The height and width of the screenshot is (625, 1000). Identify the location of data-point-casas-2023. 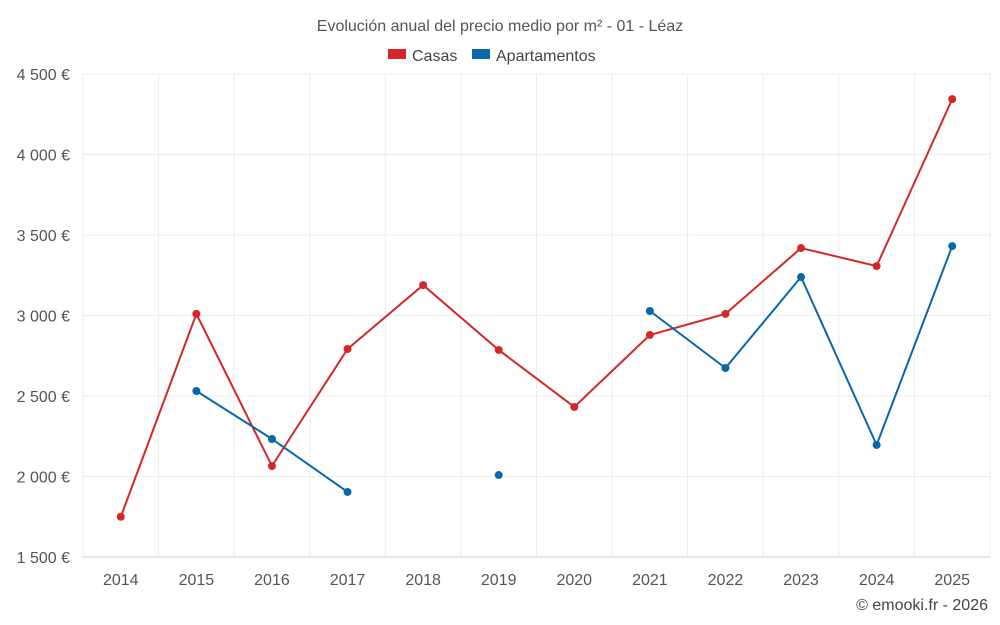
(801, 248).